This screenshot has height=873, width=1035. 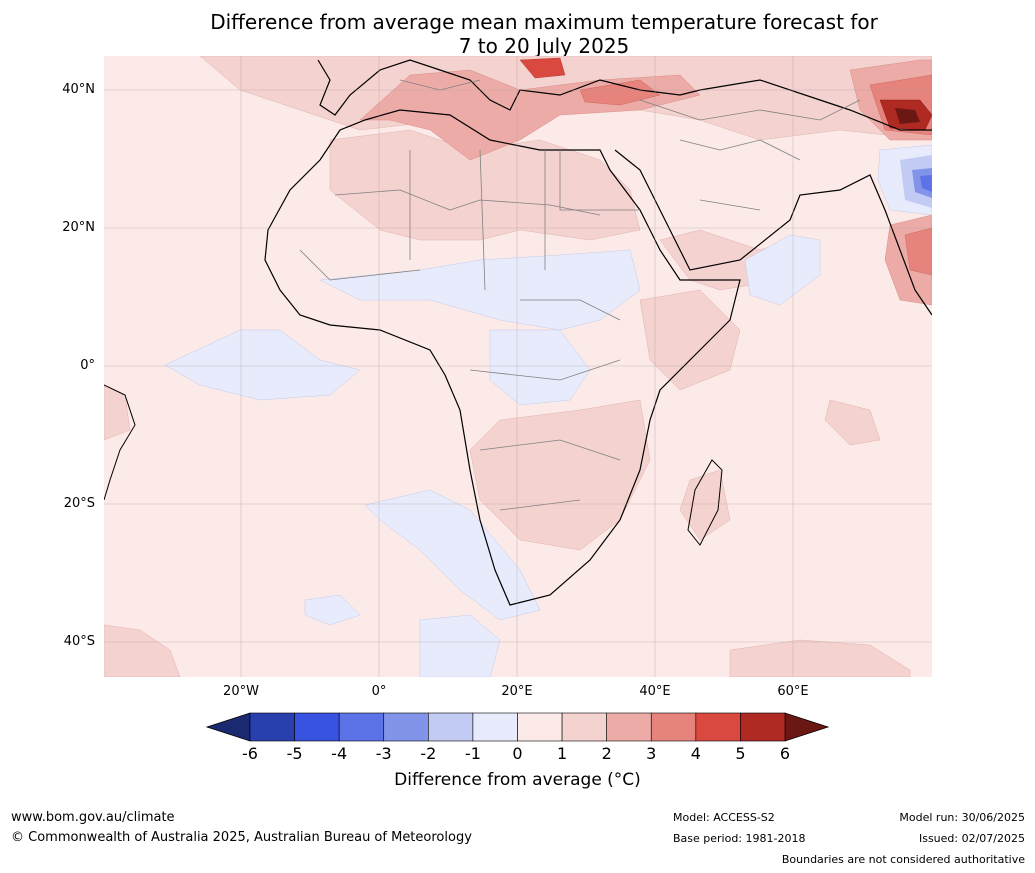 What do you see at coordinates (560, 475) in the screenshot?
I see `anomaly-region-southern-africa` at bounding box center [560, 475].